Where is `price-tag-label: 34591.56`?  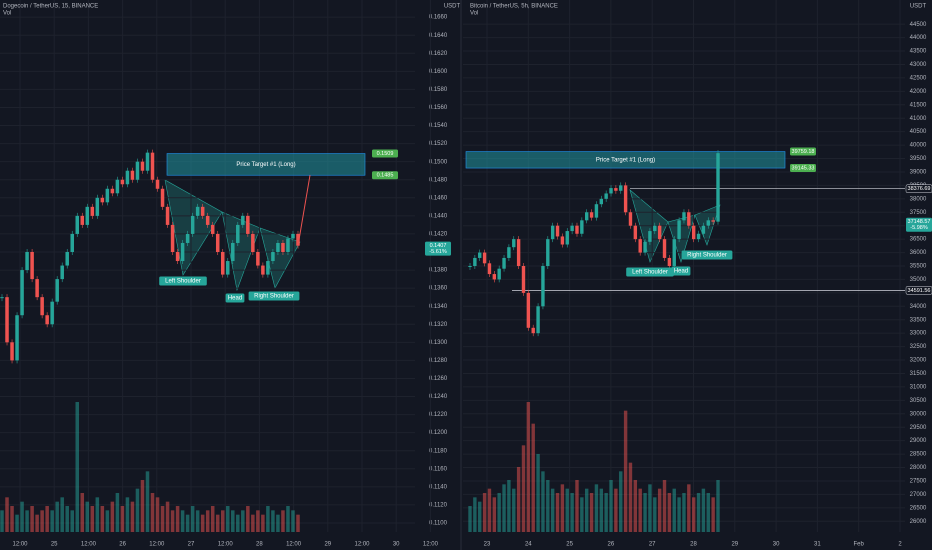
price-tag-label: 34591.56 is located at coordinates (919, 291).